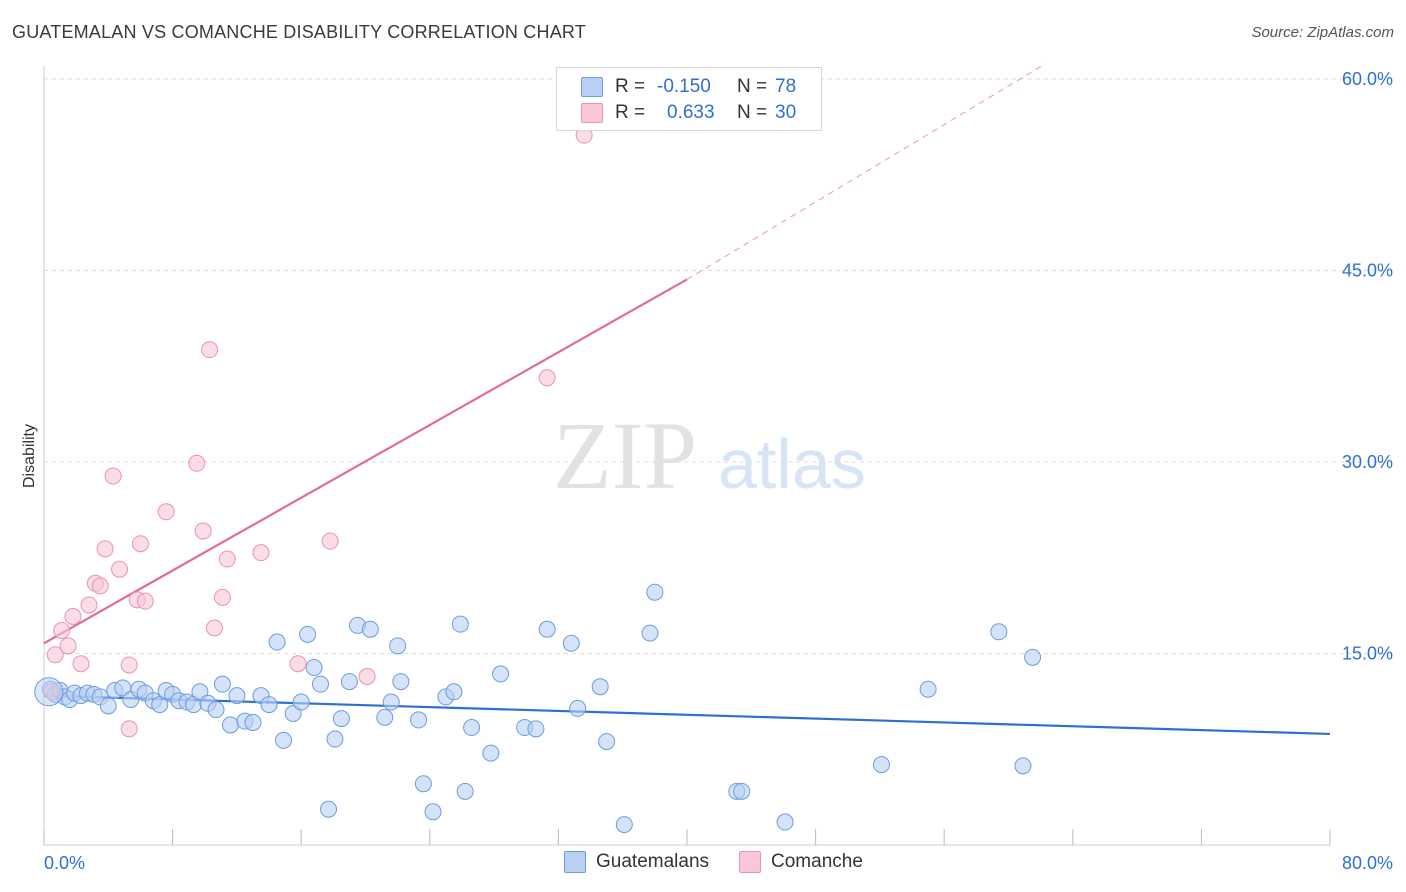 The width and height of the screenshot is (1406, 892). Describe the element at coordinates (1367, 654) in the screenshot. I see `y-tick-label: 15.0%` at that location.